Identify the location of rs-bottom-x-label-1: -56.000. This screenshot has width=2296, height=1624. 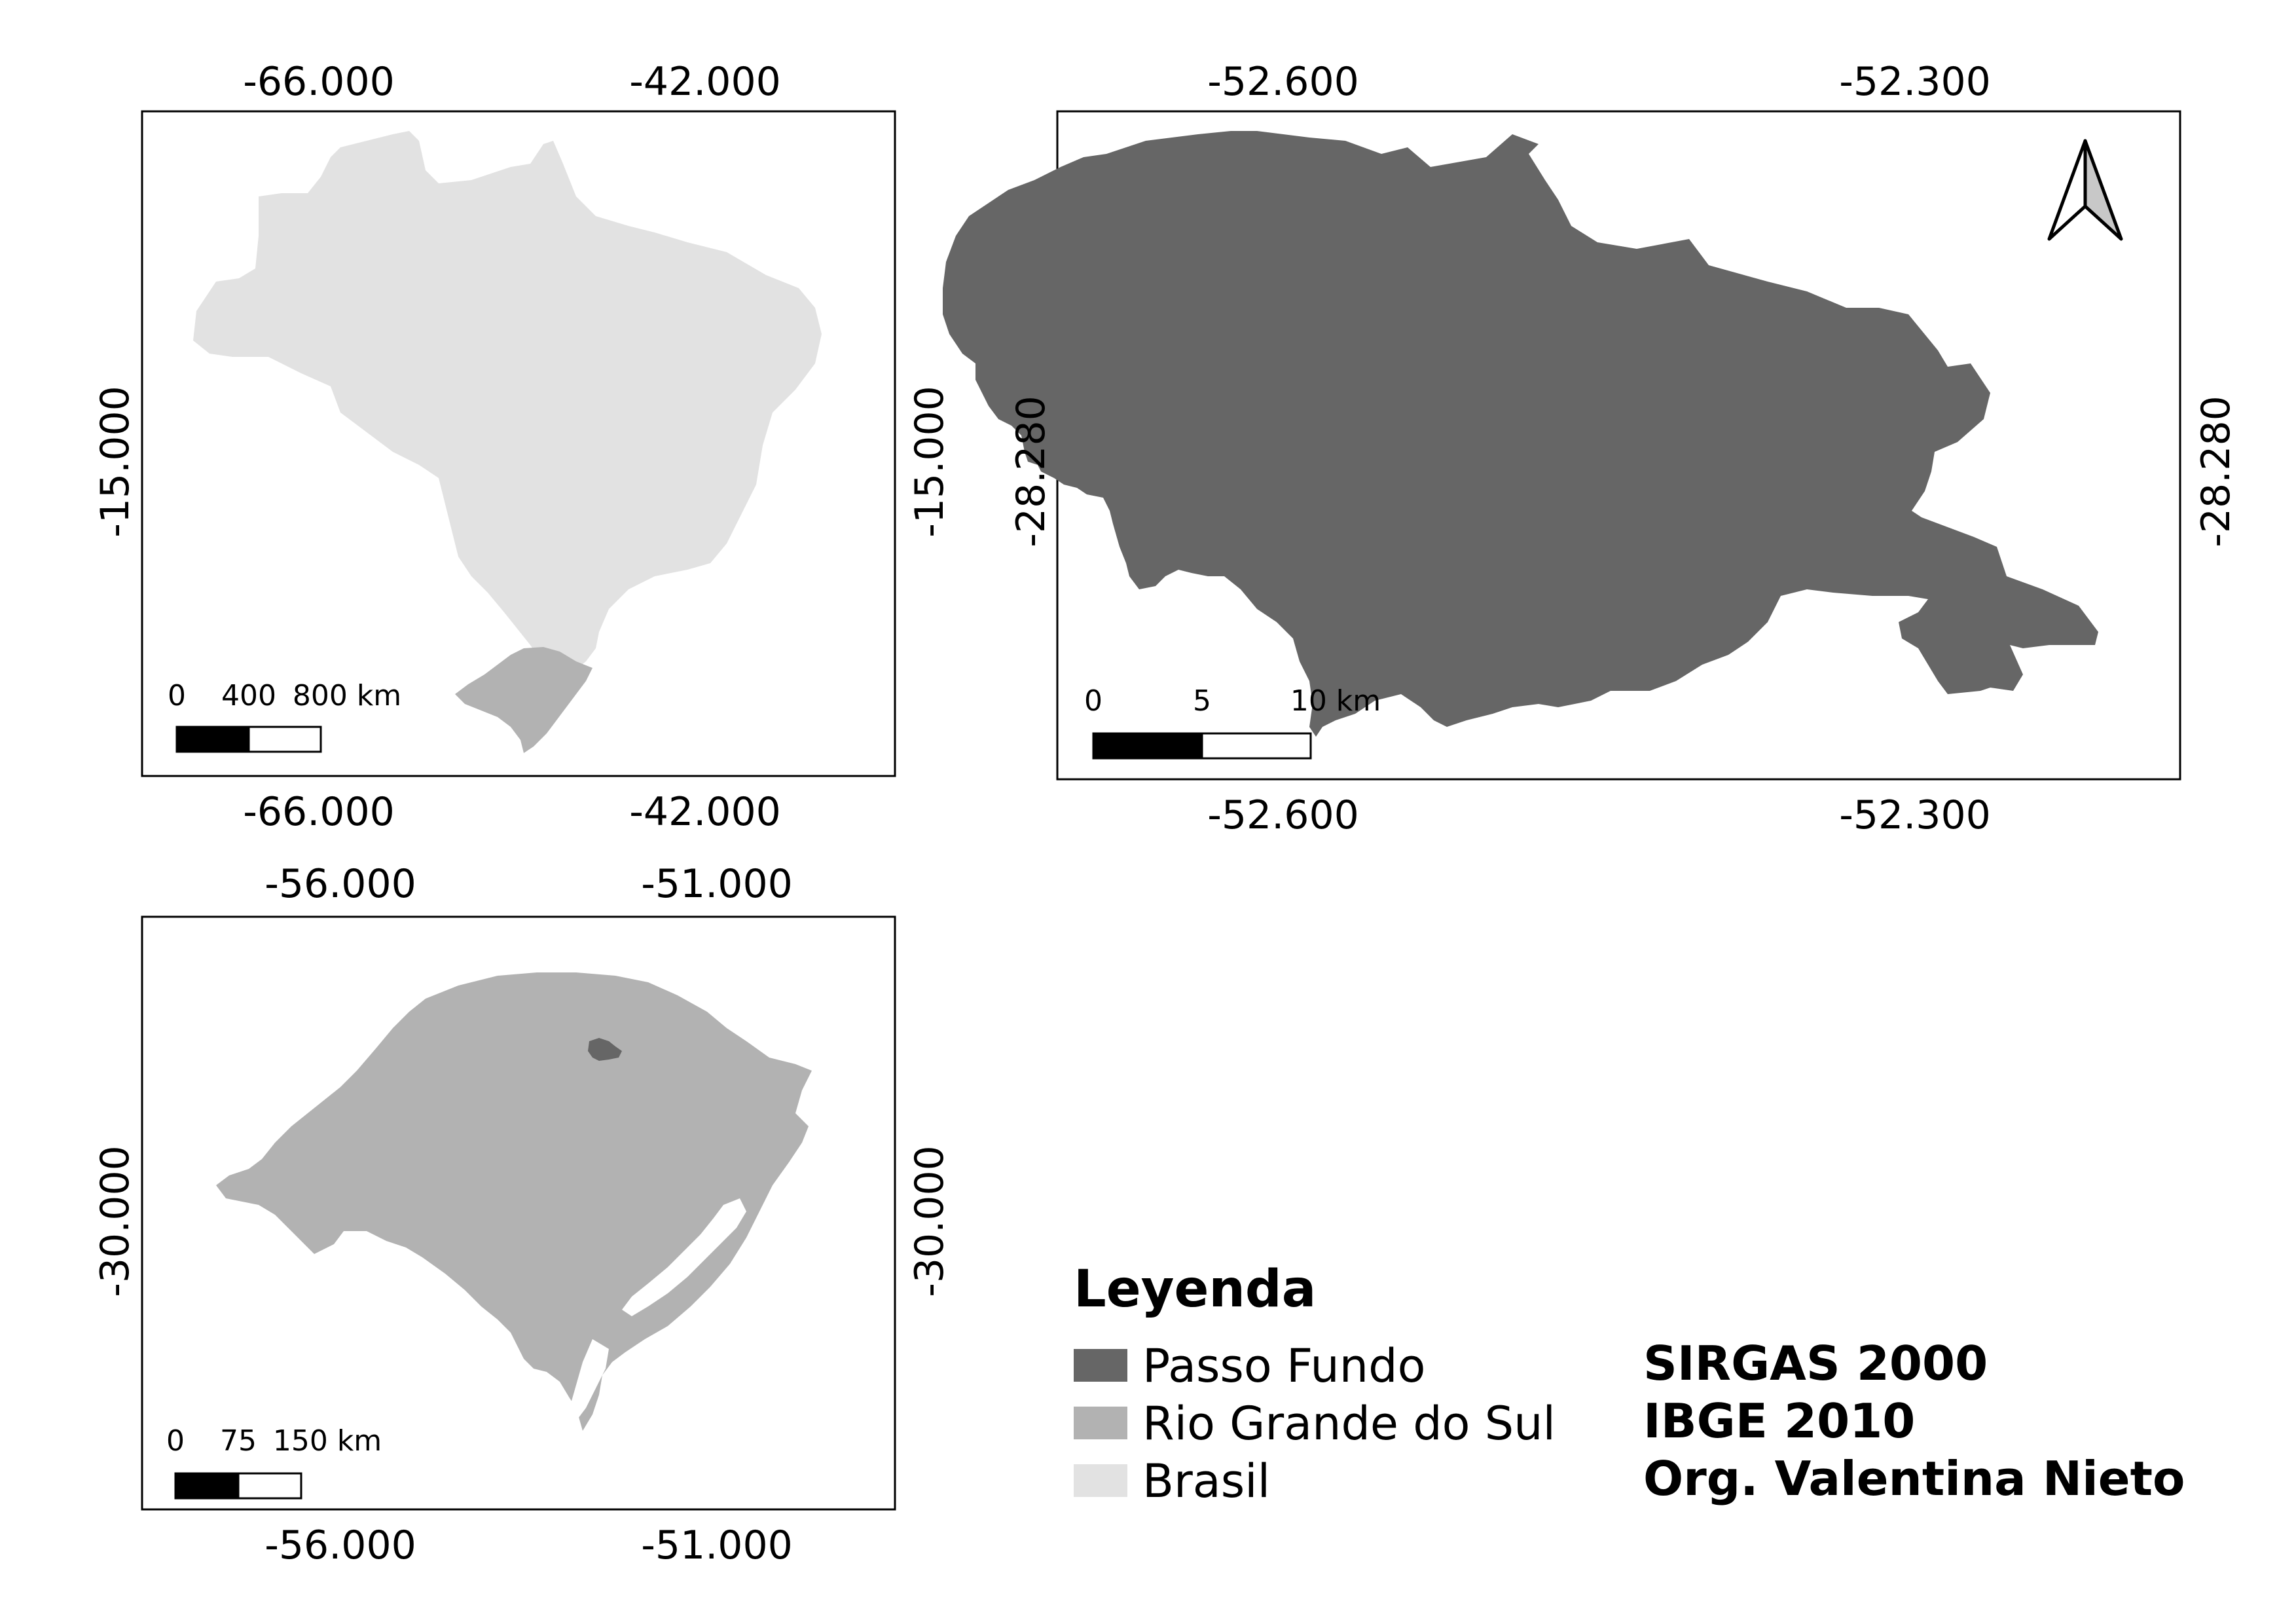
(340, 1545).